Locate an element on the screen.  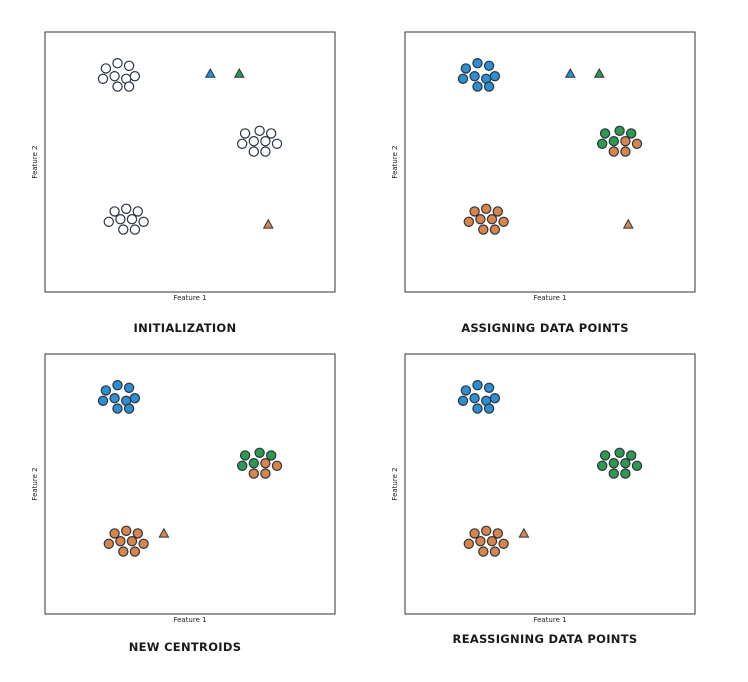
panel-caption: INITIALIZATION is located at coordinates (185, 328).